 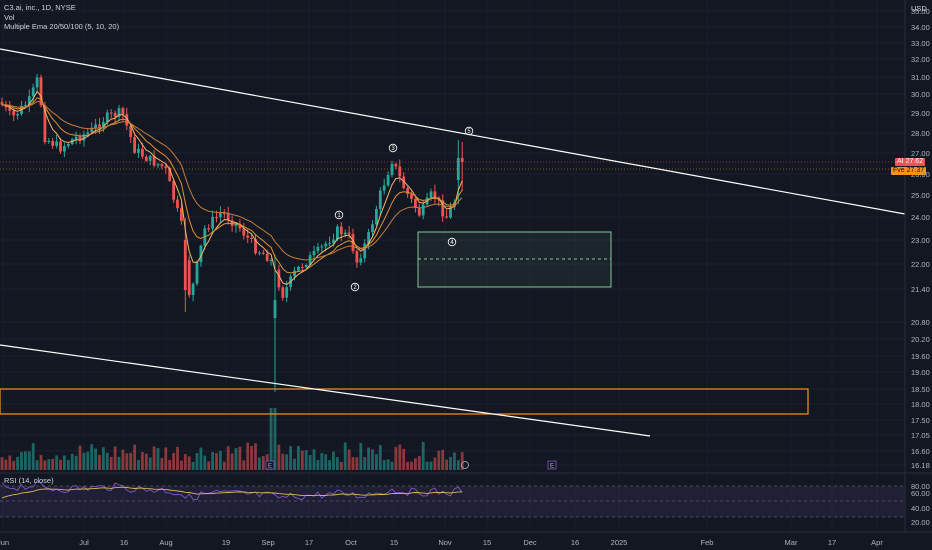 What do you see at coordinates (62, 26) in the screenshot?
I see `ema-legend: Multiple Ema 20/50/100 (5, 10, 20)` at bounding box center [62, 26].